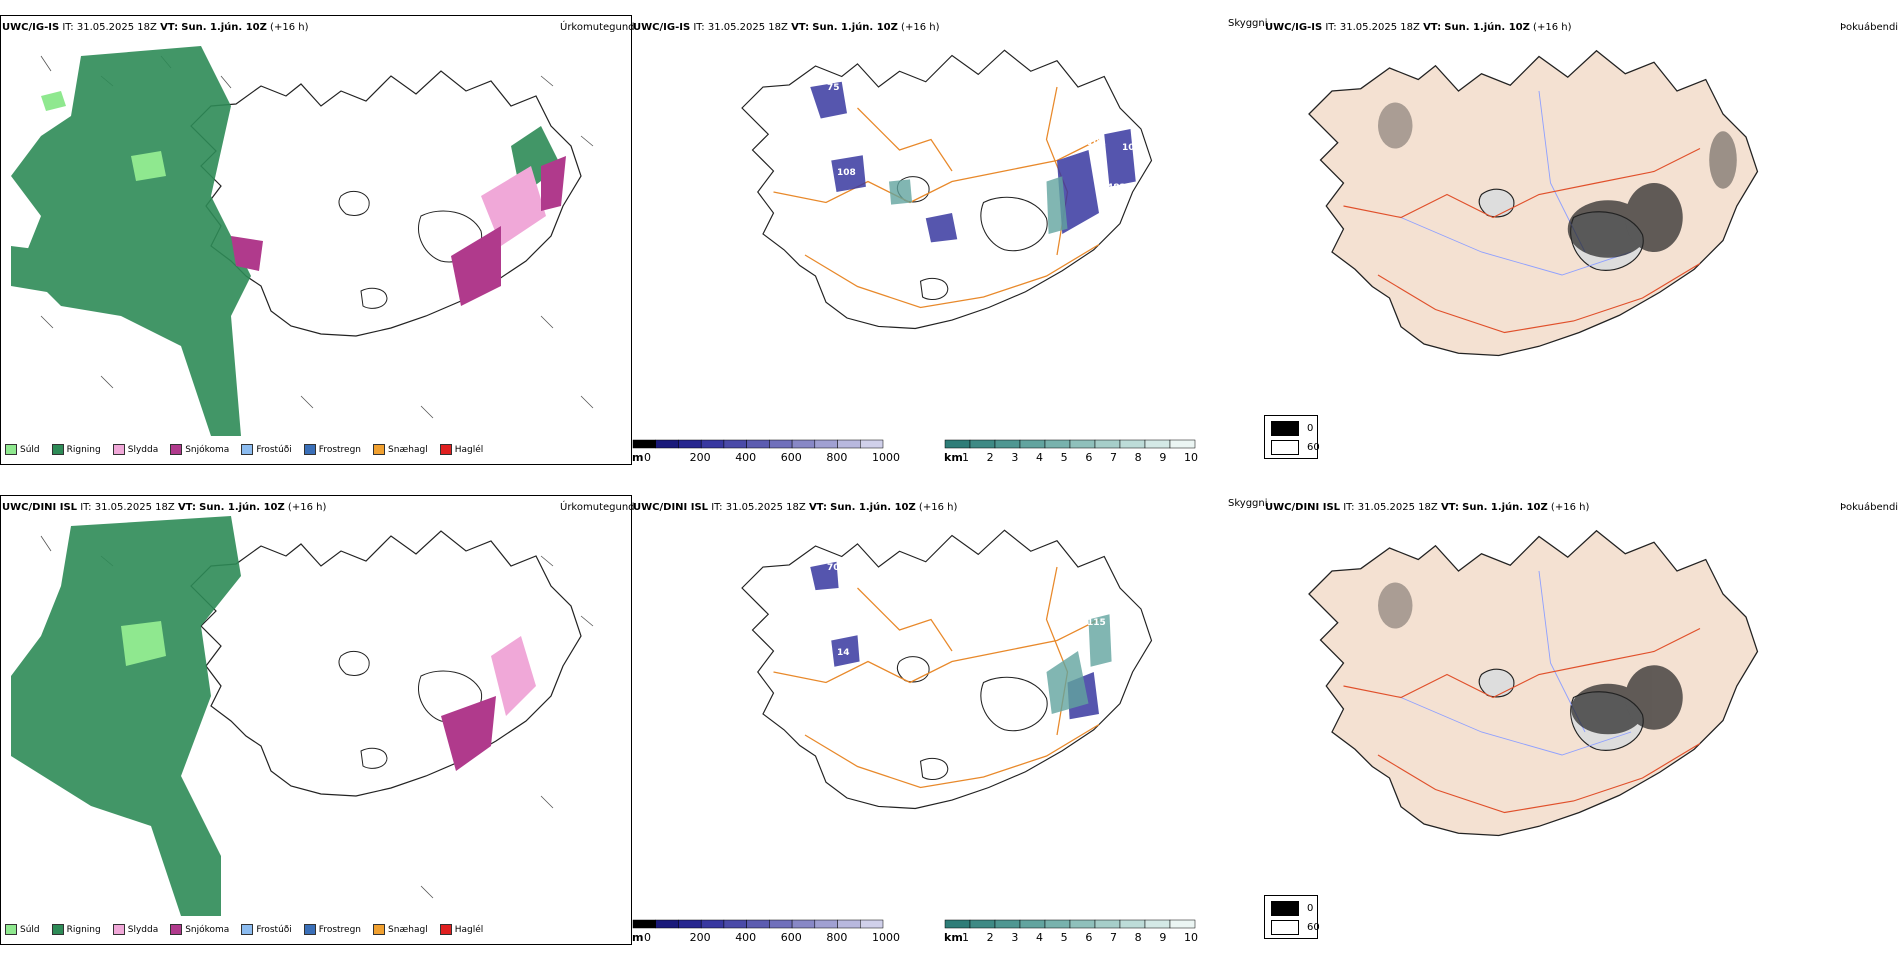 Image resolution: width=1900 pixels, height=965 pixels. I want to click on fog-legend-bottom: 0 60, so click(1292, 917).